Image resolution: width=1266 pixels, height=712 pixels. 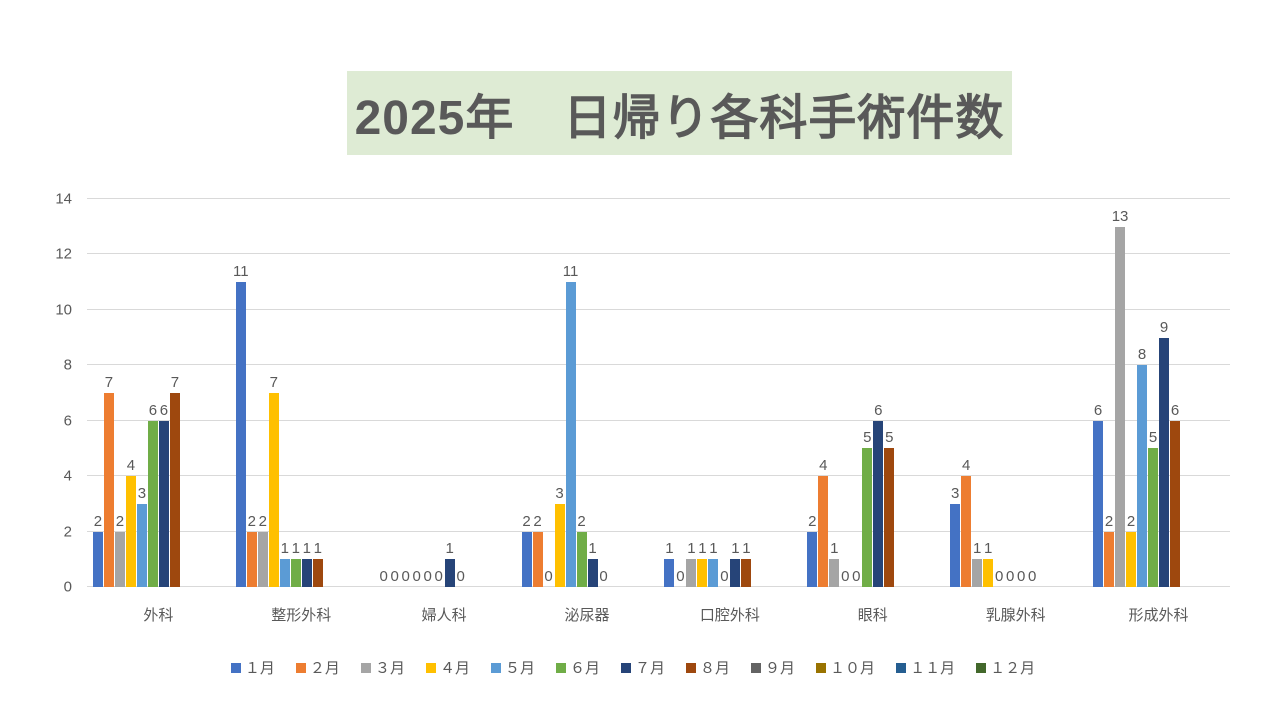 I want to click on bar-value-label: 13, so click(x=1120, y=216).